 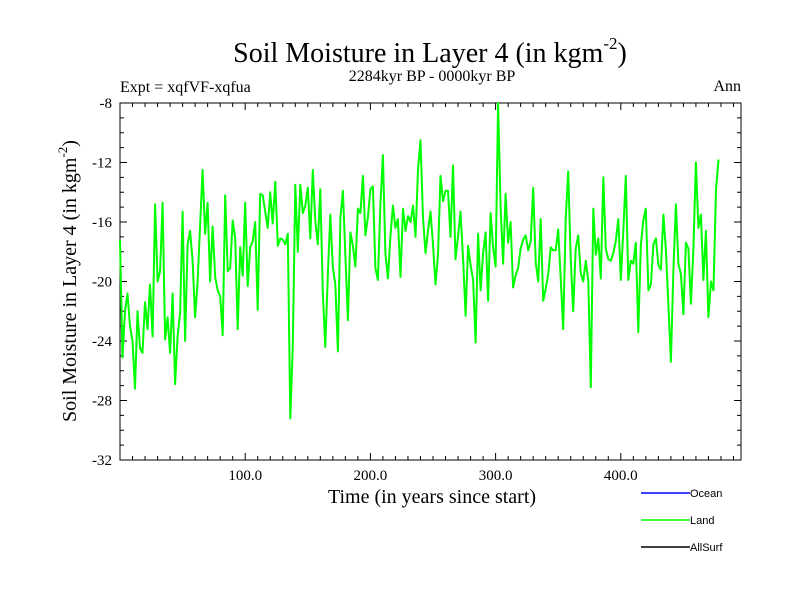 What do you see at coordinates (102, 223) in the screenshot?
I see `y-tick-label: -16` at bounding box center [102, 223].